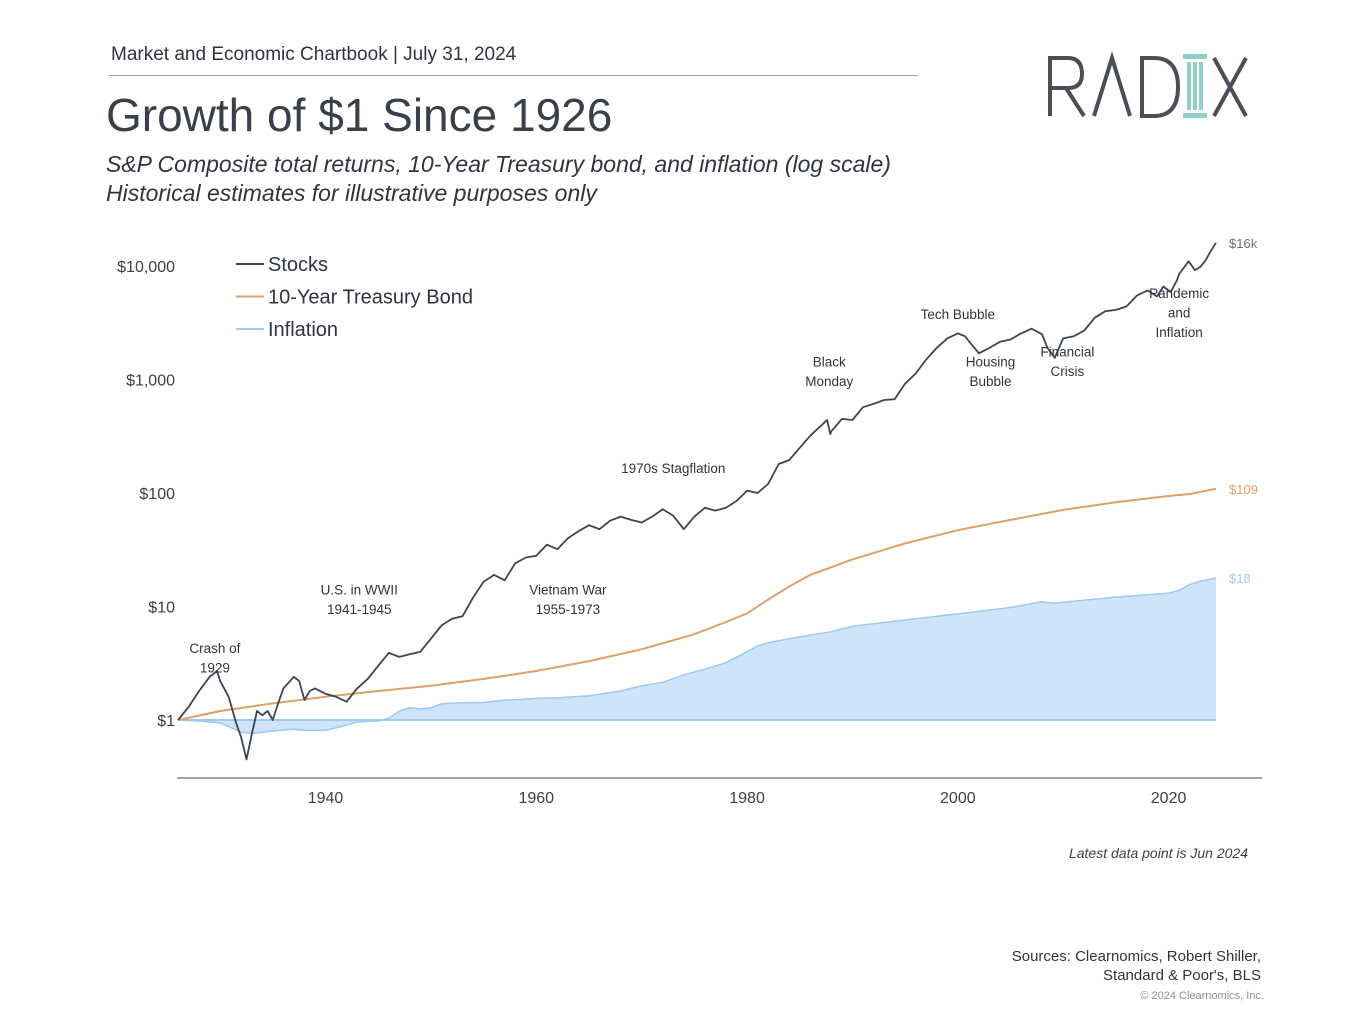 The height and width of the screenshot is (1029, 1371). Describe the element at coordinates (1240, 578) in the screenshot. I see `end-label-3: $18` at that location.